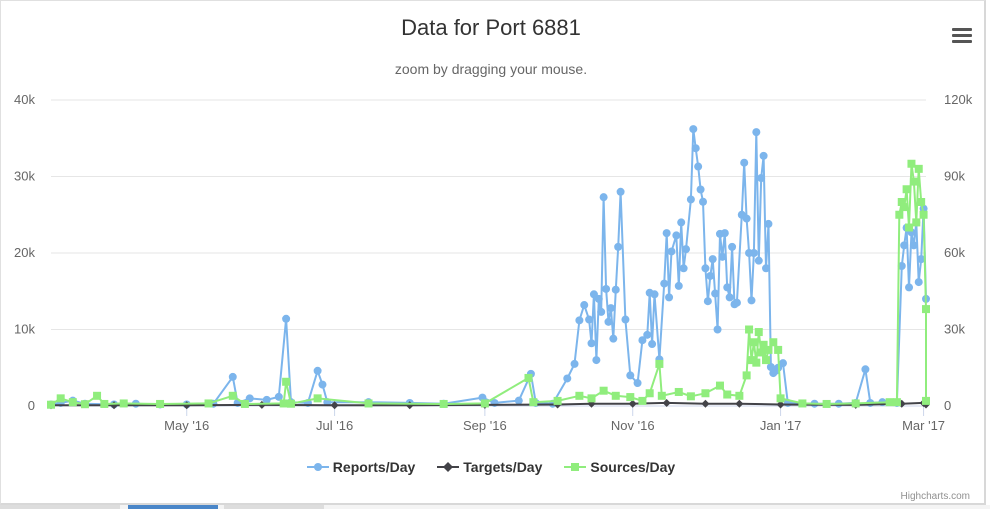 This screenshot has height=509, width=990. I want to click on hamburger-menu-icon, so click(962, 36).